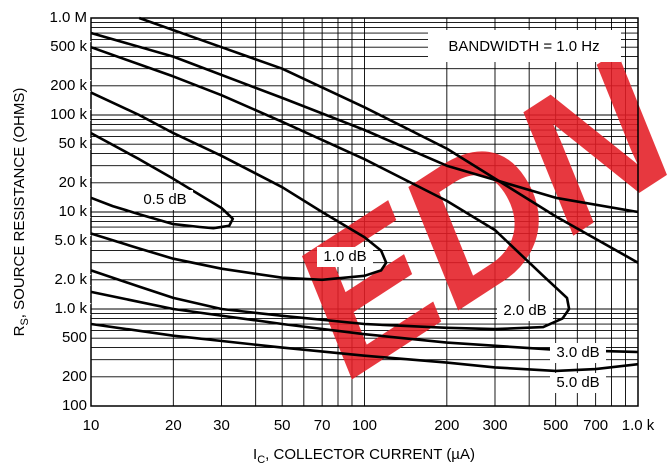 This screenshot has width=667, height=473. I want to click on annotation: BANDWIDTH = 1.0 Hz, so click(523, 46).